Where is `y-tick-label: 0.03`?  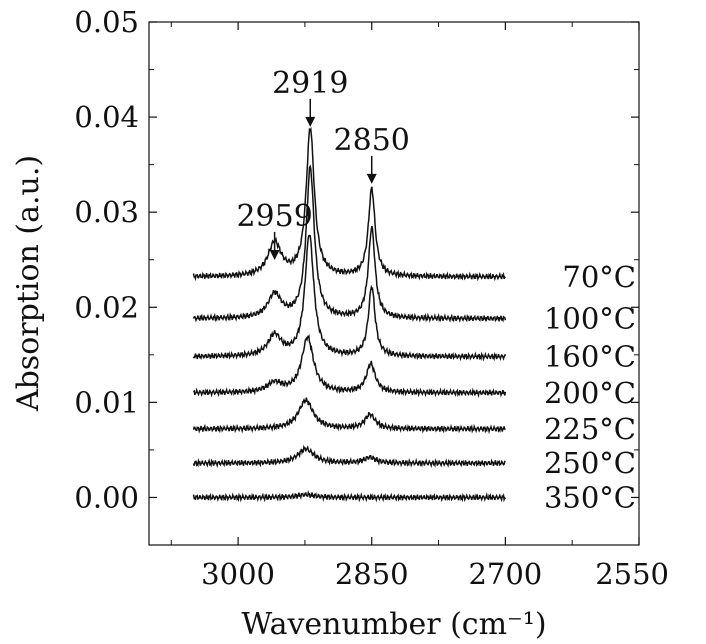
y-tick-label: 0.03 is located at coordinates (106, 212).